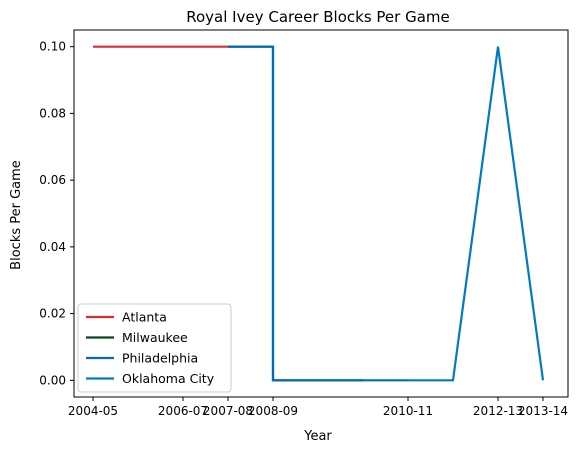  I want to click on y-tick-label: 0.02, so click(52, 314).